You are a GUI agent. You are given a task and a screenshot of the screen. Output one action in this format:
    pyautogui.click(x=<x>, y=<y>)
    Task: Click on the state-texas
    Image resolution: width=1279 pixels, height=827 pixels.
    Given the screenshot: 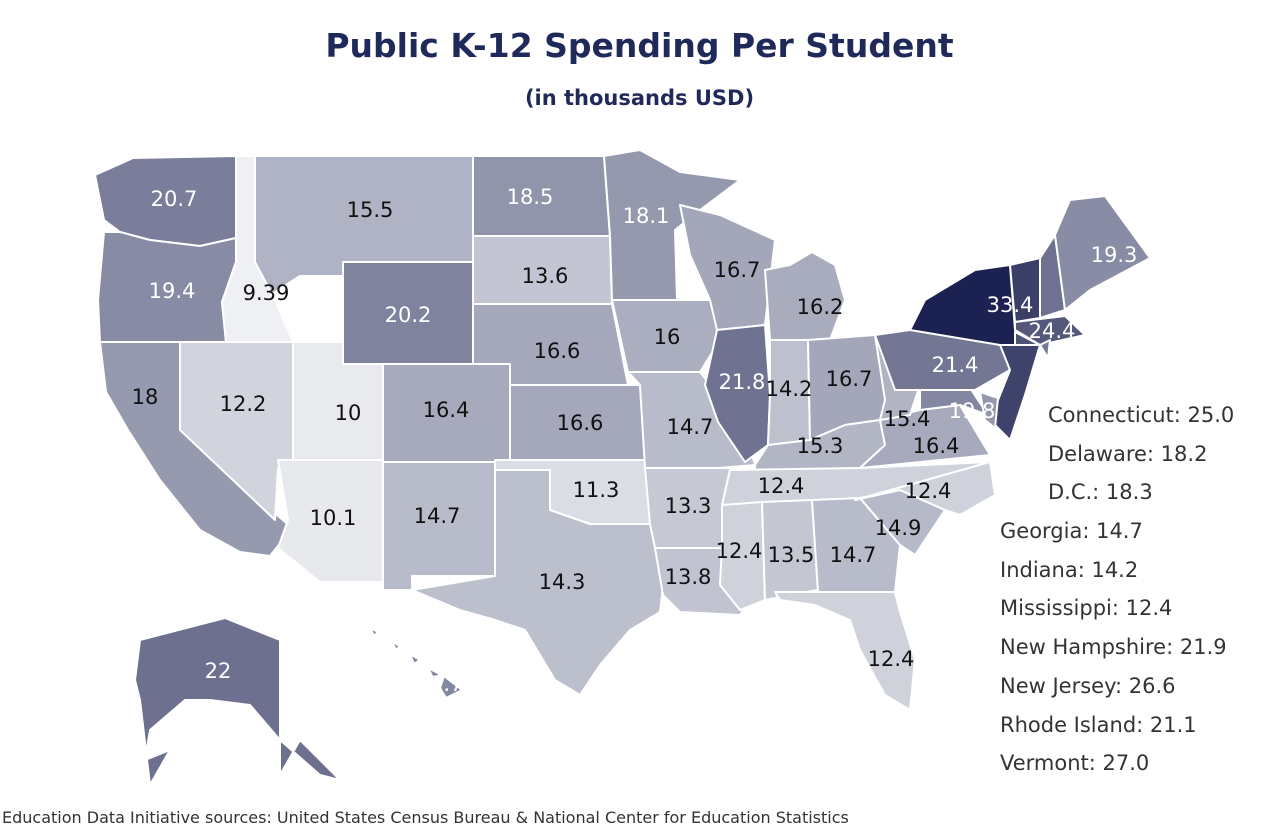 What is the action you would take?
    pyautogui.click(x=538, y=582)
    